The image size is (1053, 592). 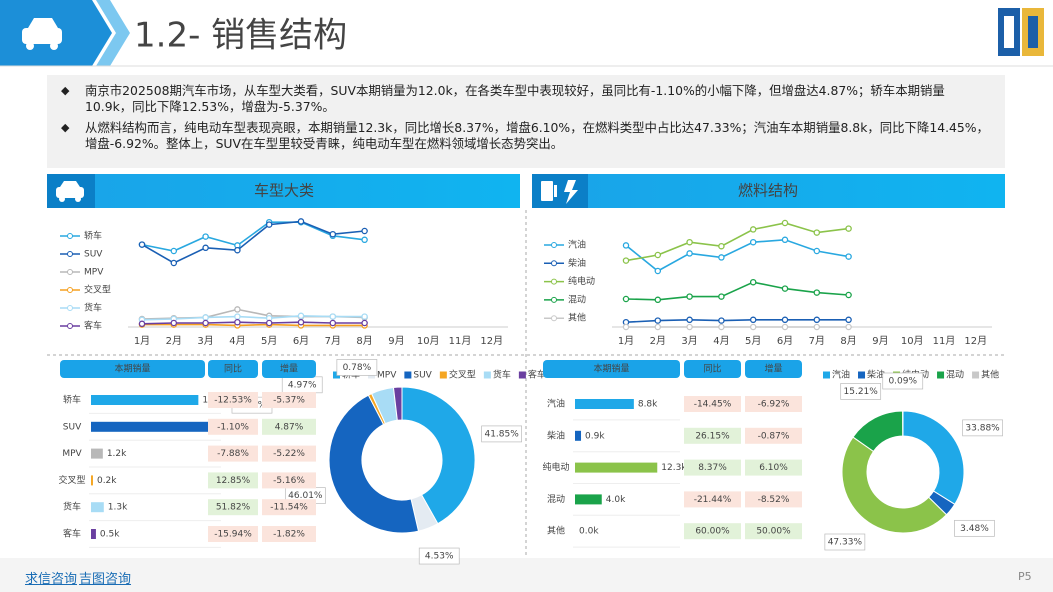 What do you see at coordinates (93, 236) in the screenshot?
I see `legend-label: 轿车` at bounding box center [93, 236].